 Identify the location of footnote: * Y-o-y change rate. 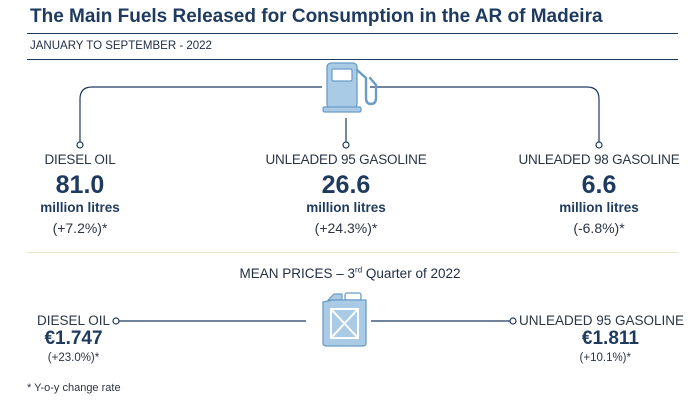
(74, 388).